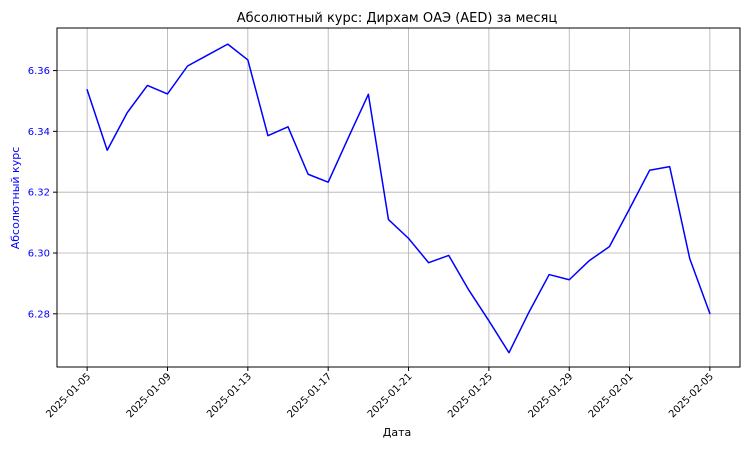  Describe the element at coordinates (390, 395) in the screenshot. I see `x-tick-label: 2025-01-21` at that location.